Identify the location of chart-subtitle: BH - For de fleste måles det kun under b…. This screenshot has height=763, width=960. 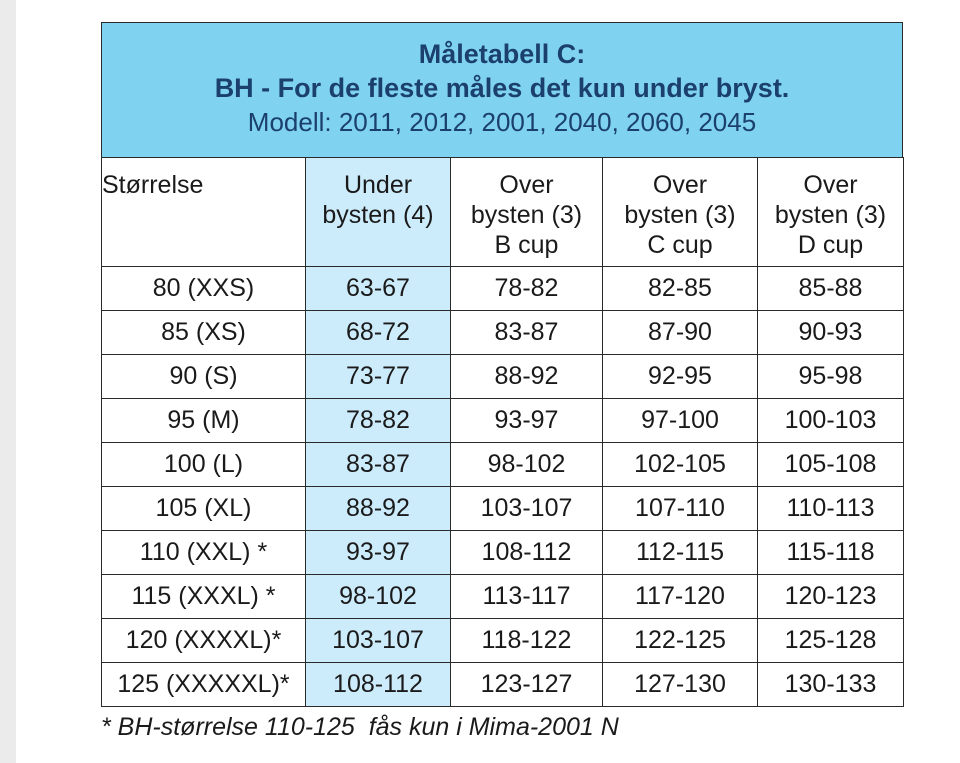
(502, 88).